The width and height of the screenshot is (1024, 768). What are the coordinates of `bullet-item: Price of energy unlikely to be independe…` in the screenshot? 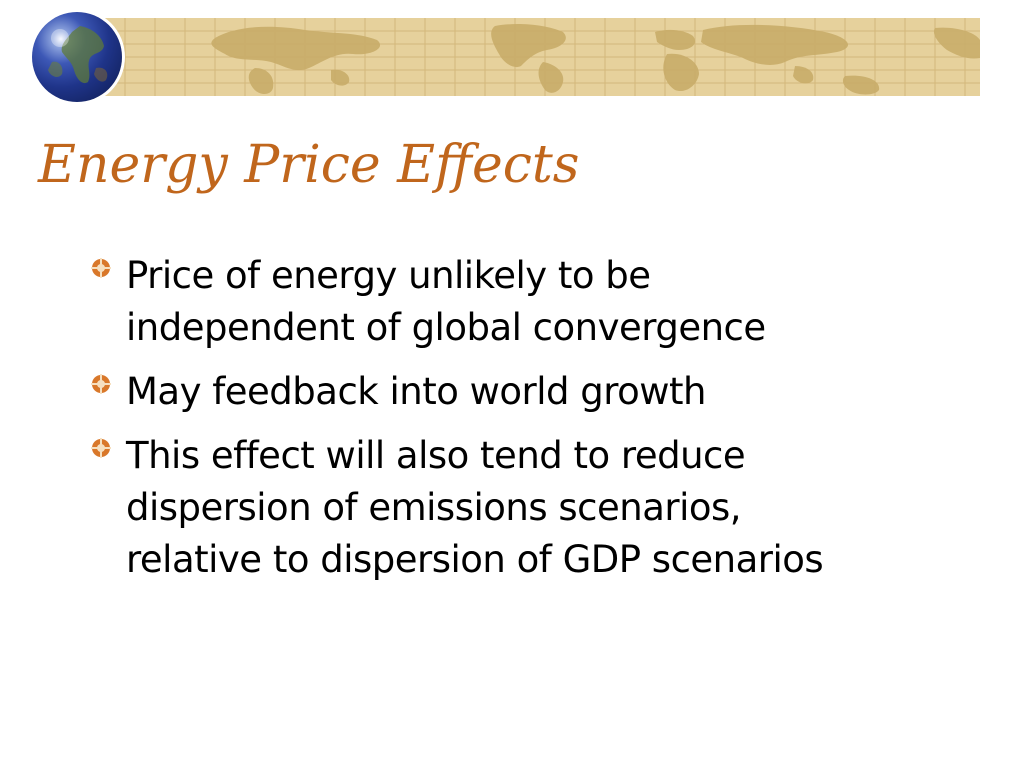 It's located at (540, 302).